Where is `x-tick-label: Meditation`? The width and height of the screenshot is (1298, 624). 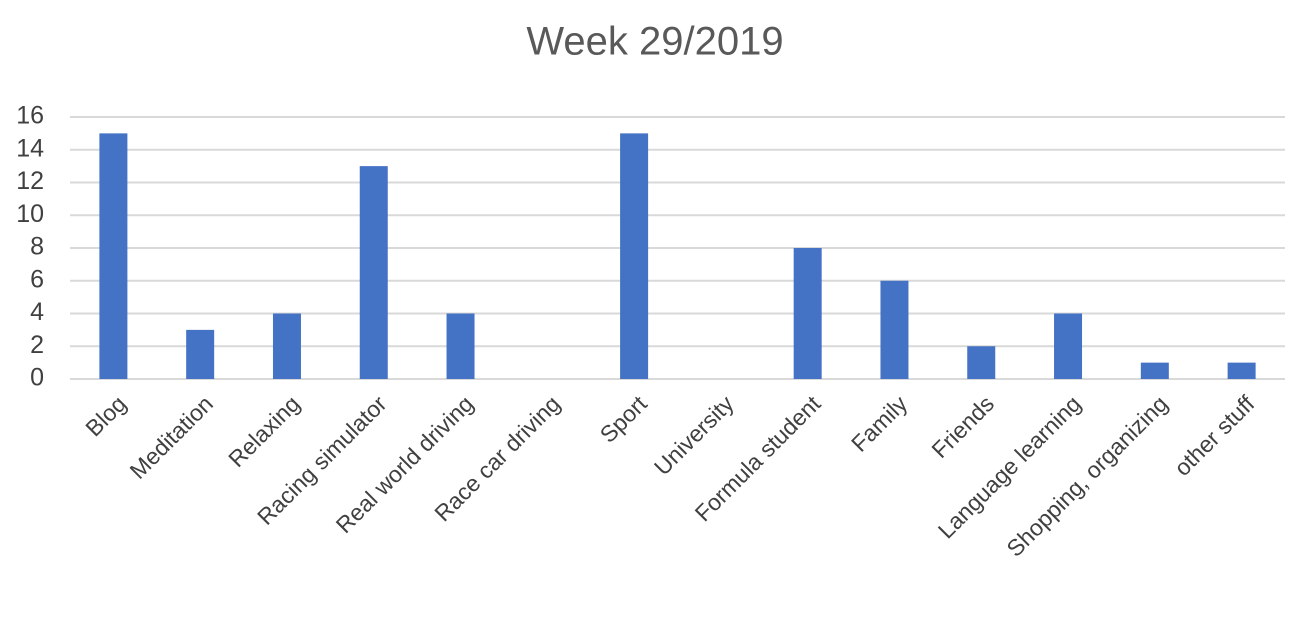
x-tick-label: Meditation is located at coordinates (171, 436).